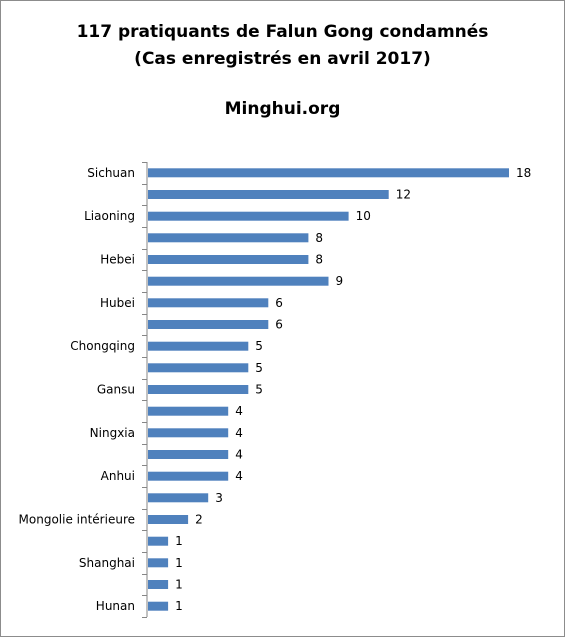 The height and width of the screenshot is (637, 565). What do you see at coordinates (116, 390) in the screenshot?
I see `category-label: Gansu` at bounding box center [116, 390].